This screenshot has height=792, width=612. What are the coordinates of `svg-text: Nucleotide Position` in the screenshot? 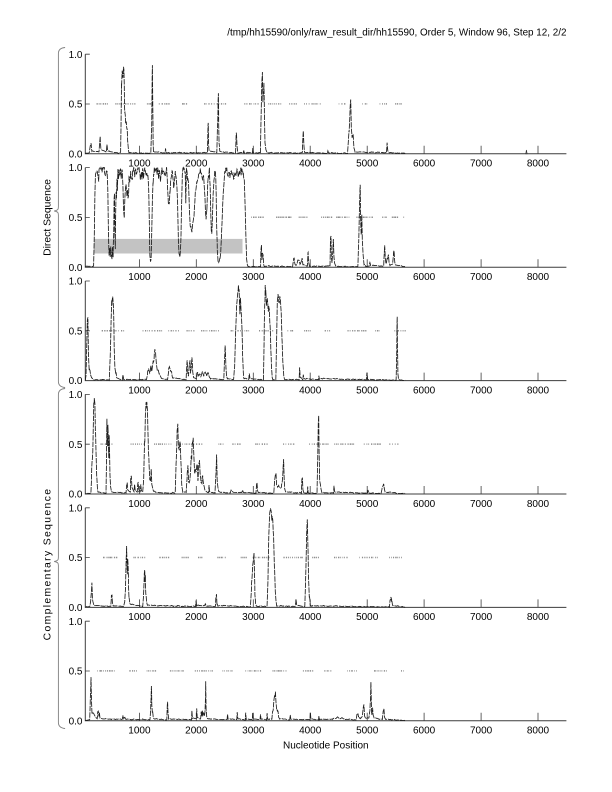 It's located at (326, 746).